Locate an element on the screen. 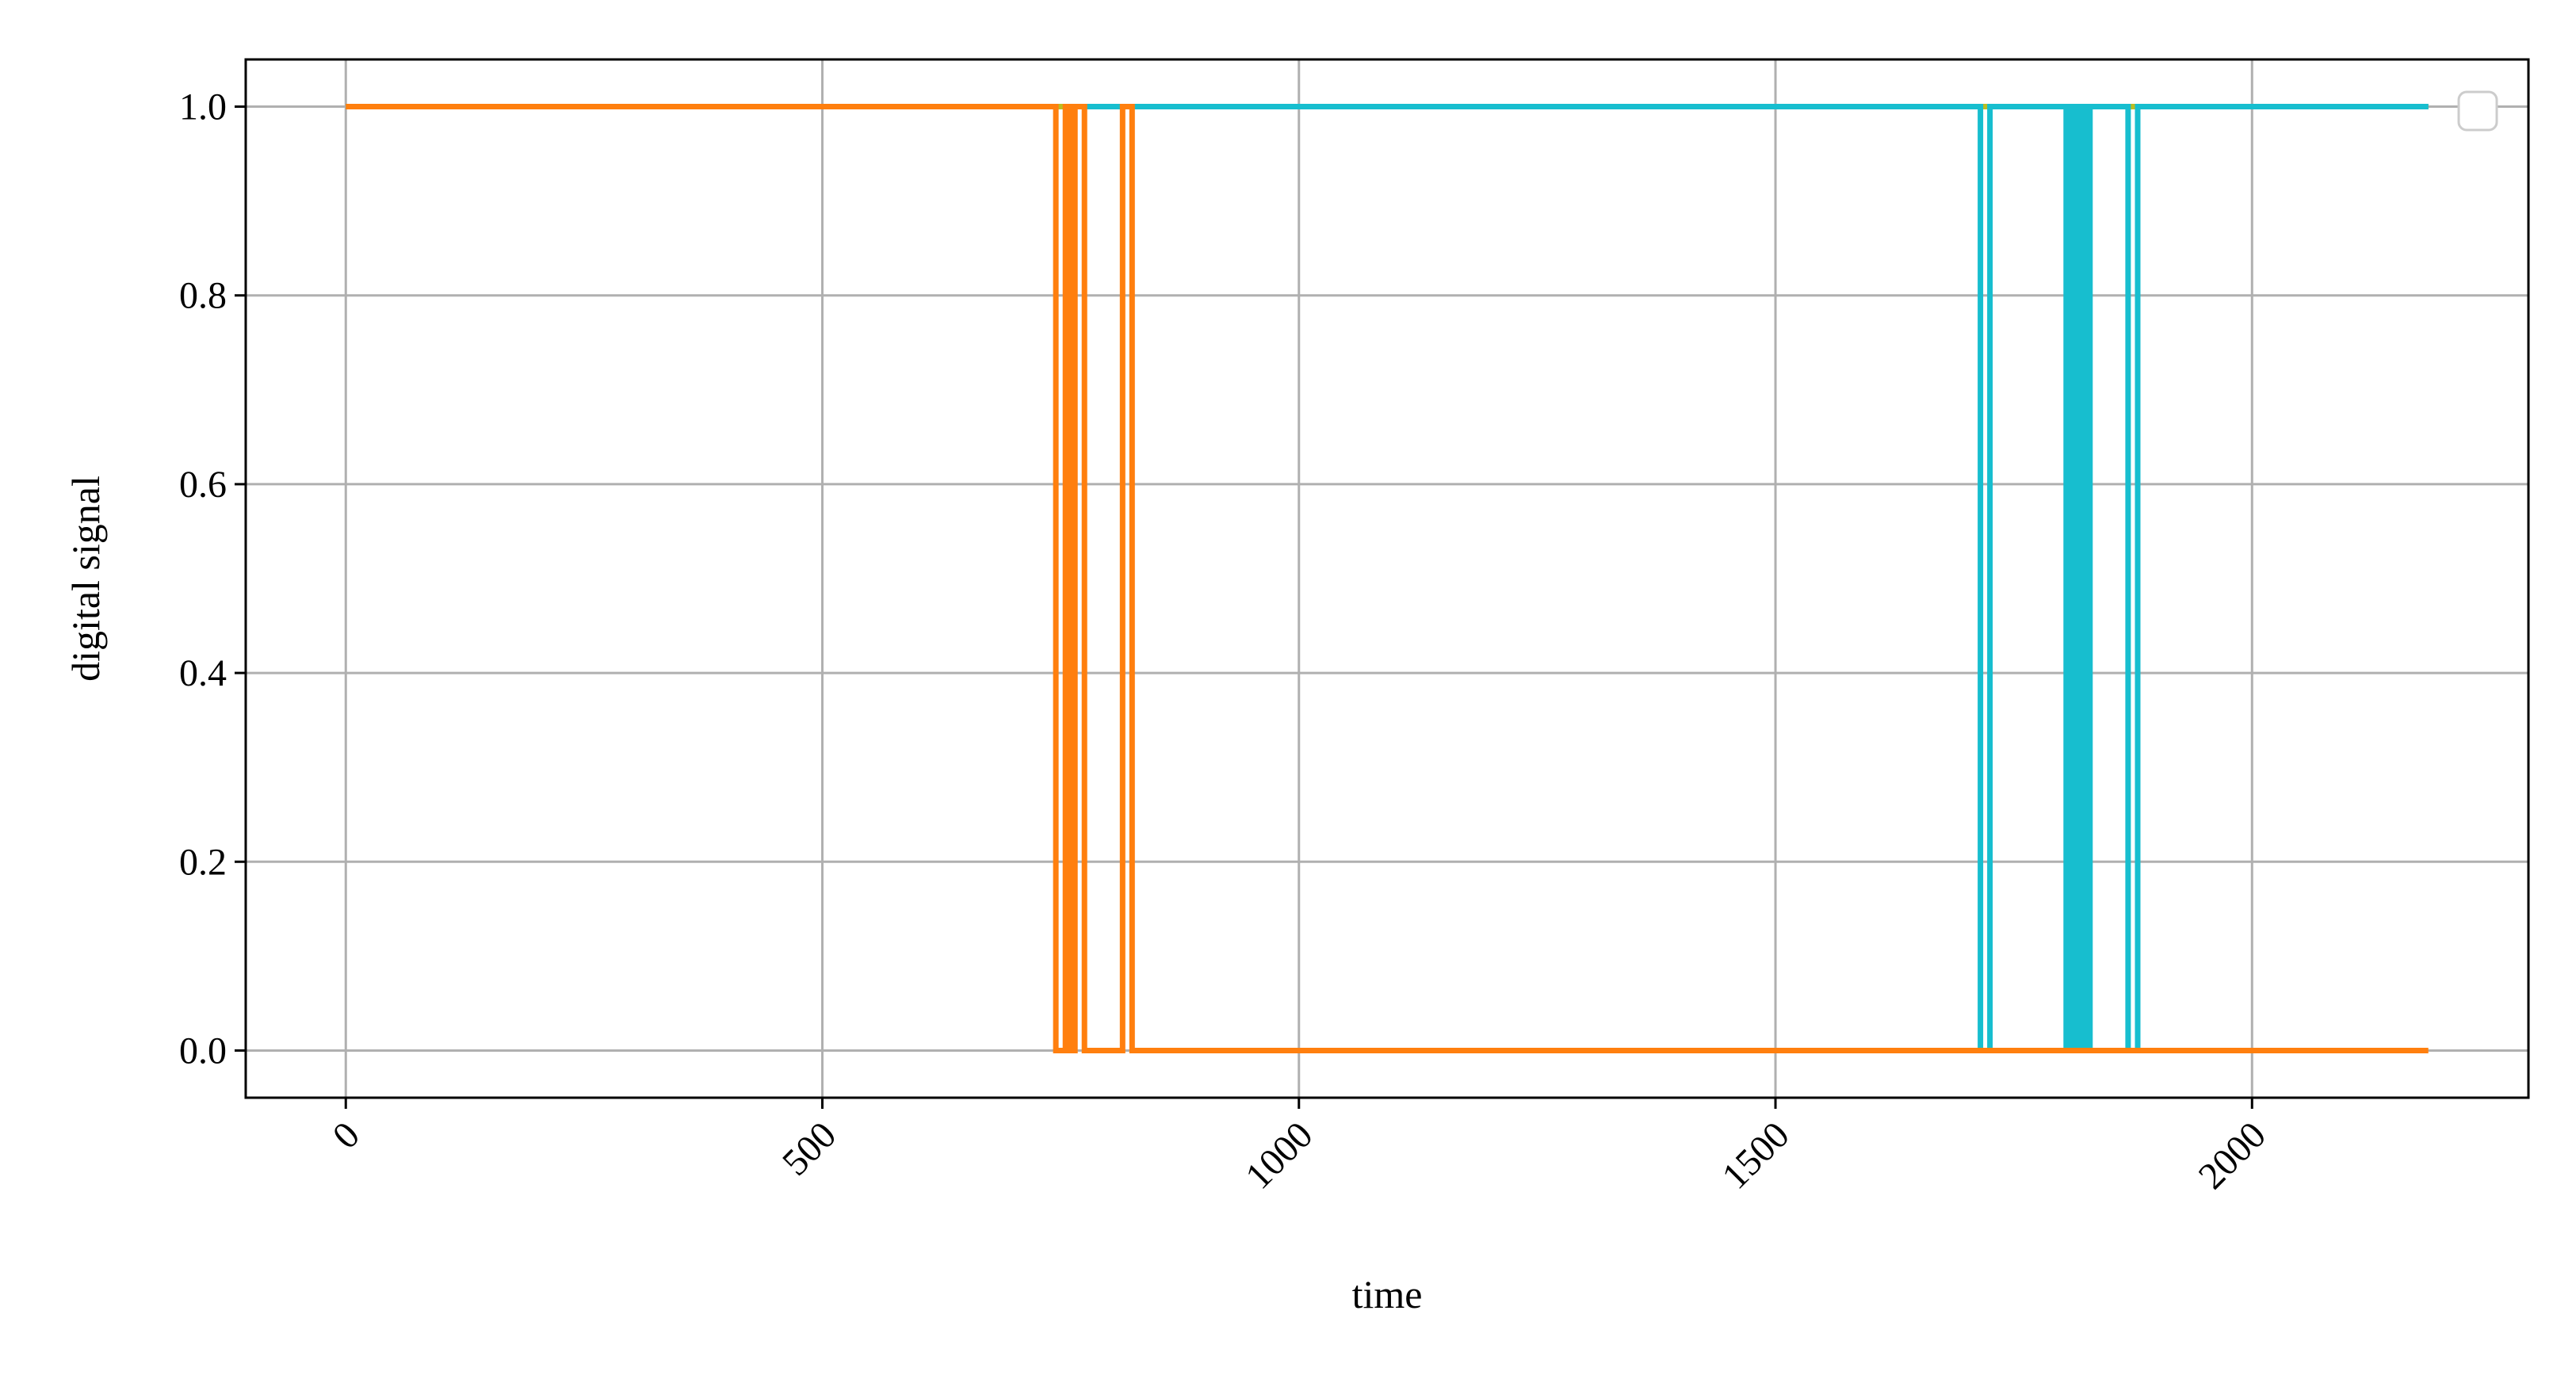 The width and height of the screenshot is (2576, 1387). y-tick-label-2: 0.4 is located at coordinates (203, 673).